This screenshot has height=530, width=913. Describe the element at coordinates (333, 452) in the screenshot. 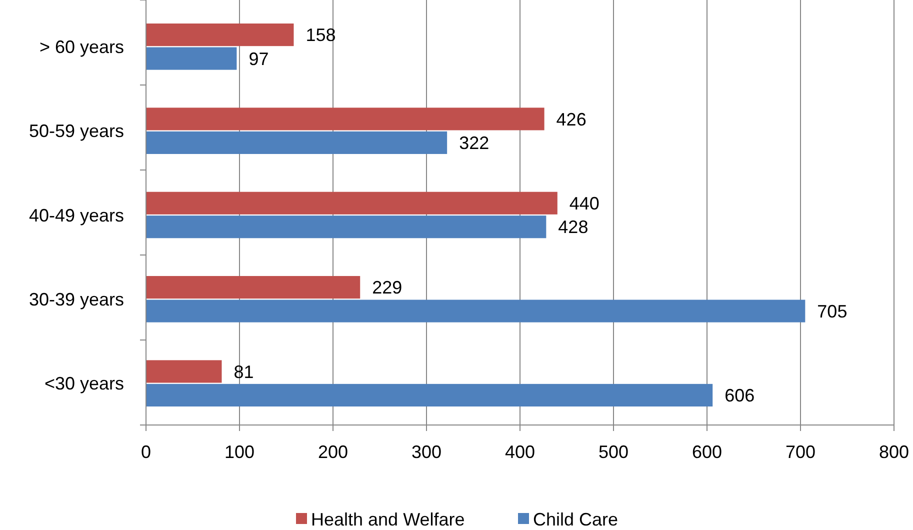

I see `x-tick-label: 200` at that location.